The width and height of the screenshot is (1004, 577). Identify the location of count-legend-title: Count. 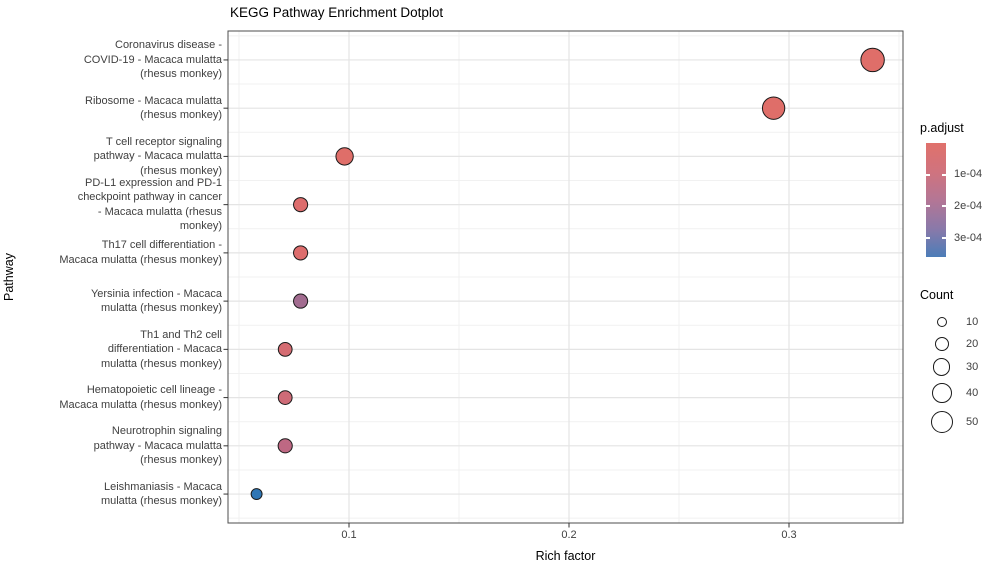
(937, 295).